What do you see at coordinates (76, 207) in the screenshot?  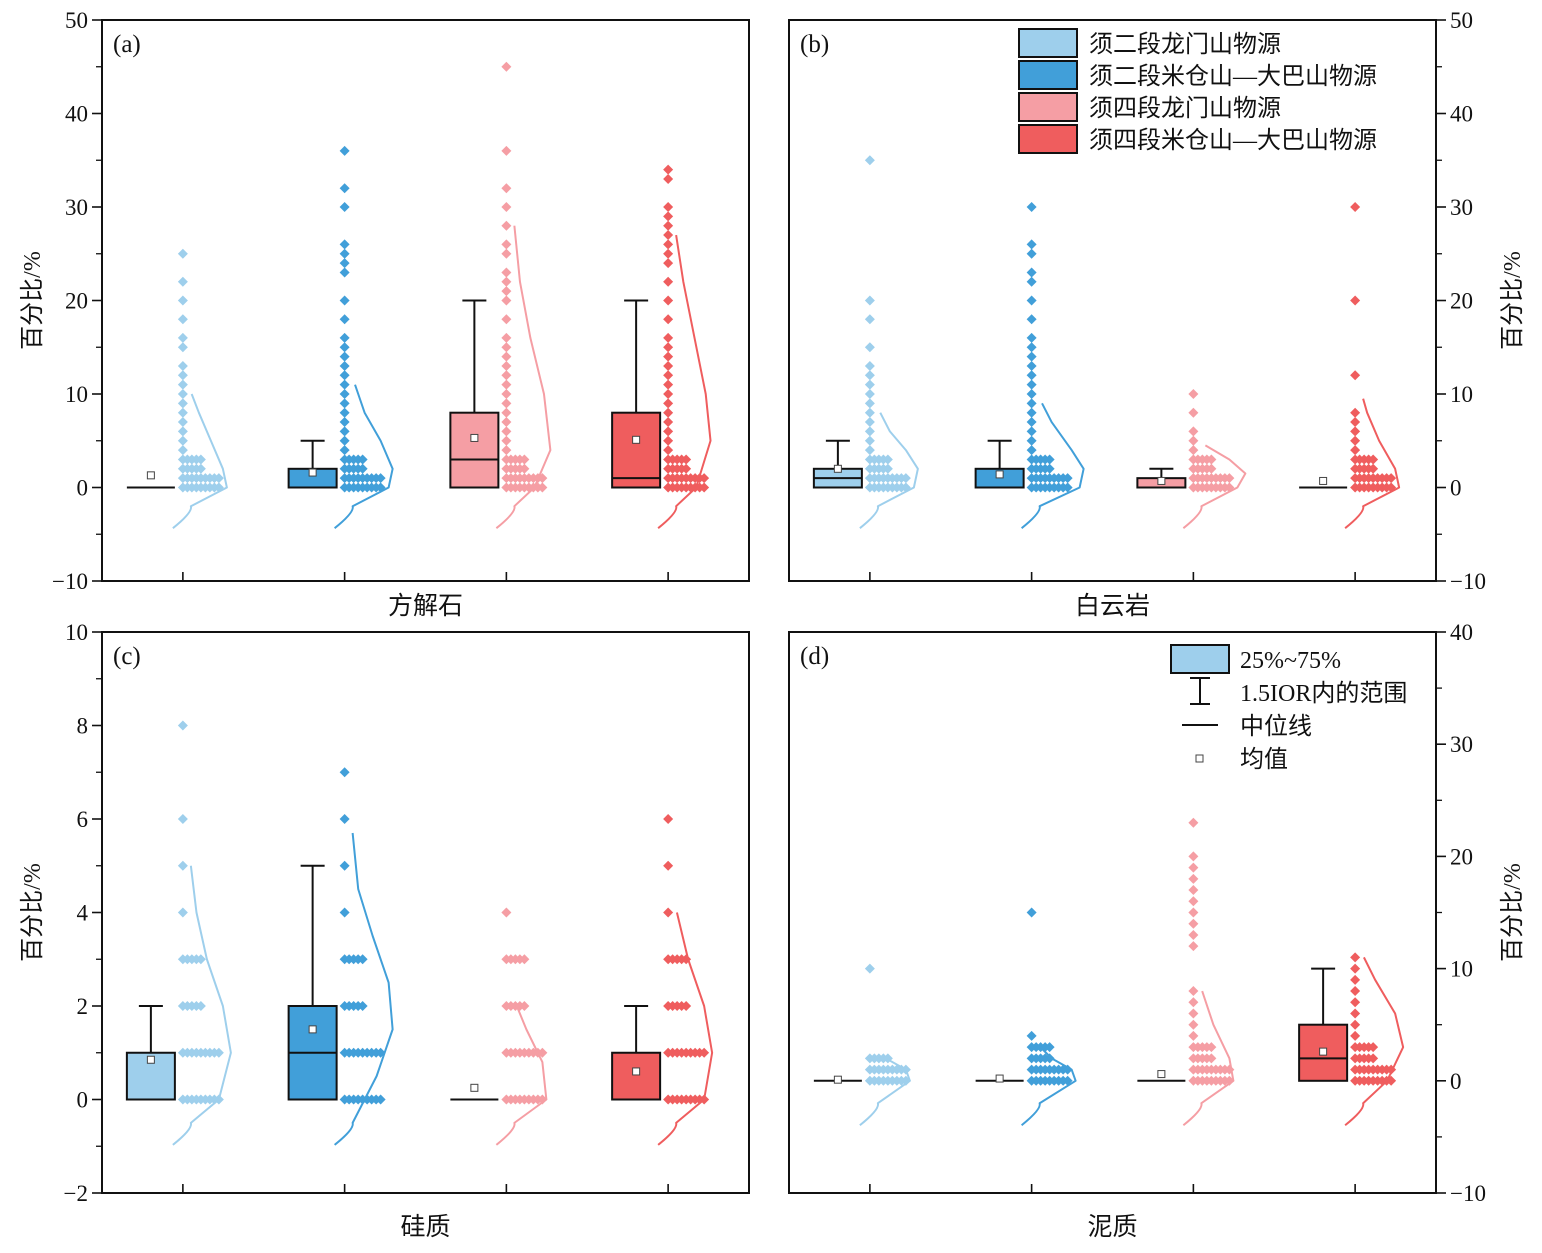 I see `y-tick-label: 30` at bounding box center [76, 207].